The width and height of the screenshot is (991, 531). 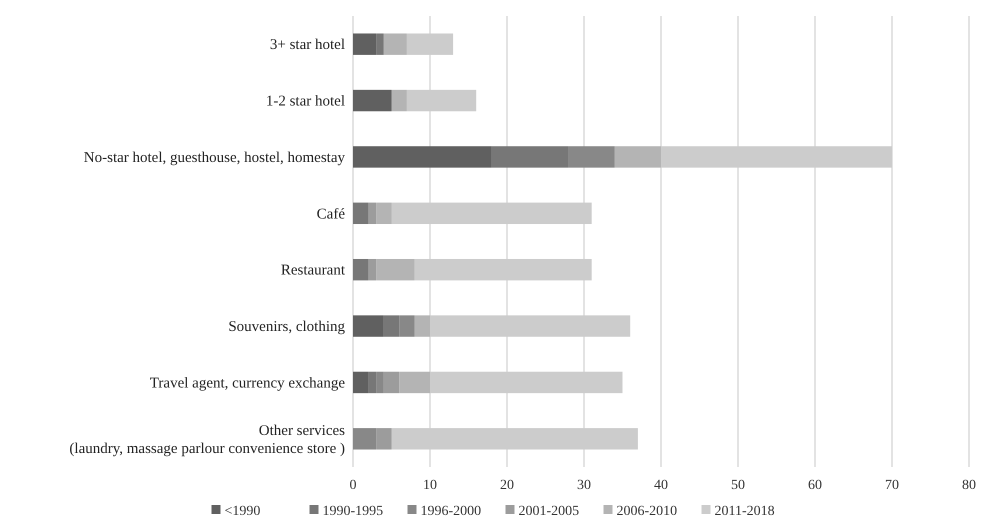 I want to click on legend-label: 1990-1995, so click(x=353, y=511).